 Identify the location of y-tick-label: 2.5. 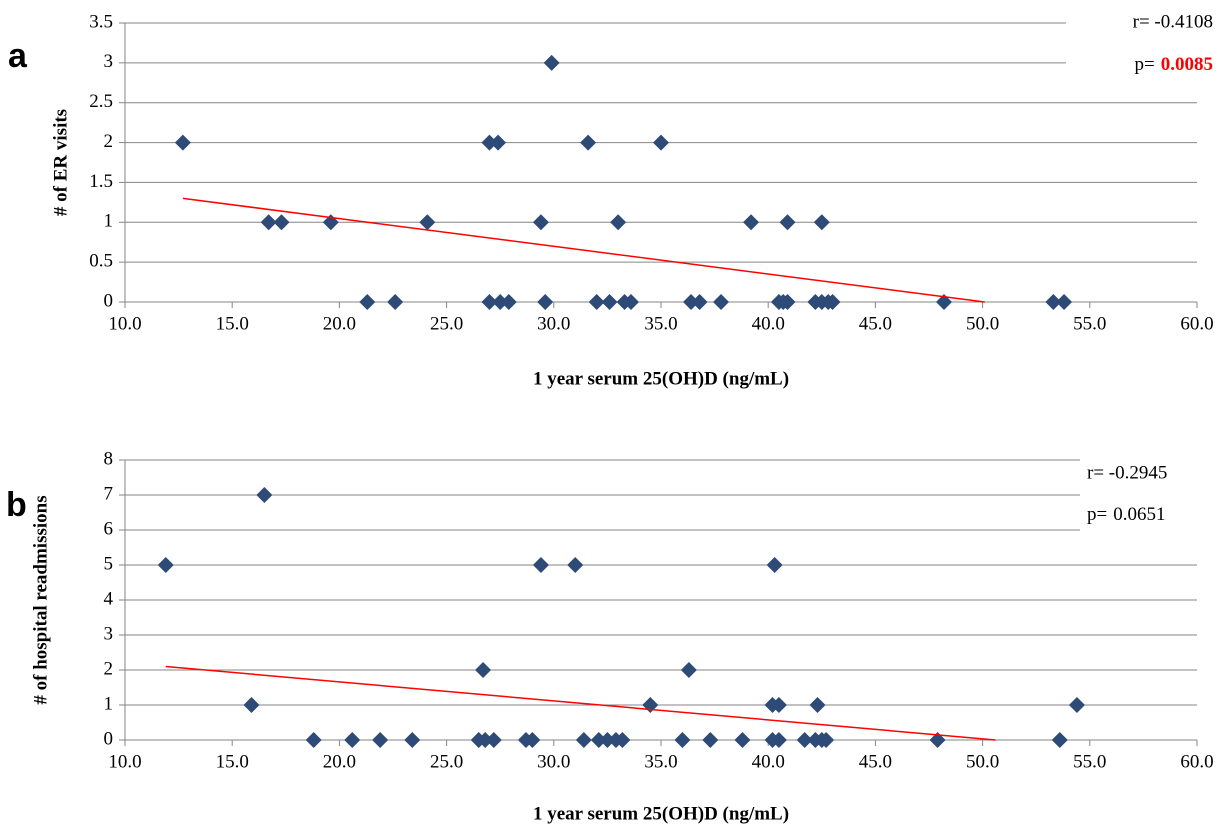
(101, 101).